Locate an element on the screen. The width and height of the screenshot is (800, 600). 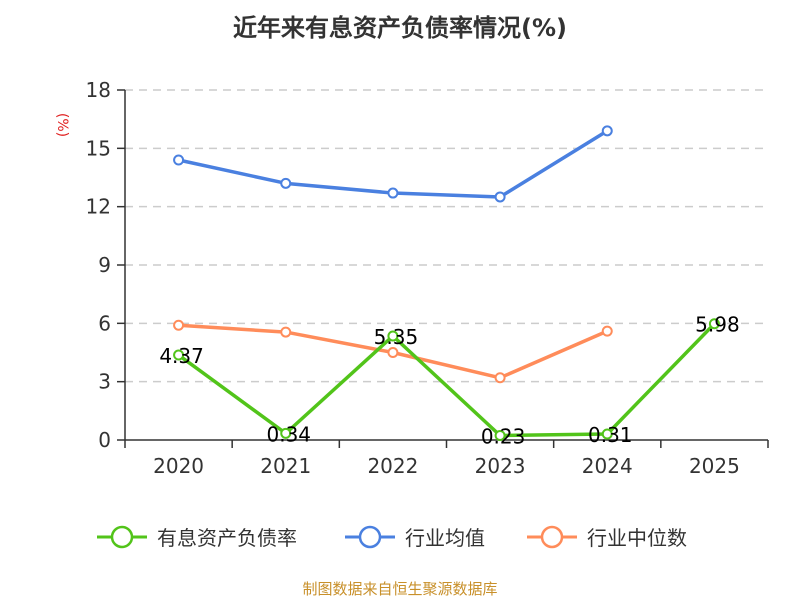
data-label: 0.34 is located at coordinates (288, 434).